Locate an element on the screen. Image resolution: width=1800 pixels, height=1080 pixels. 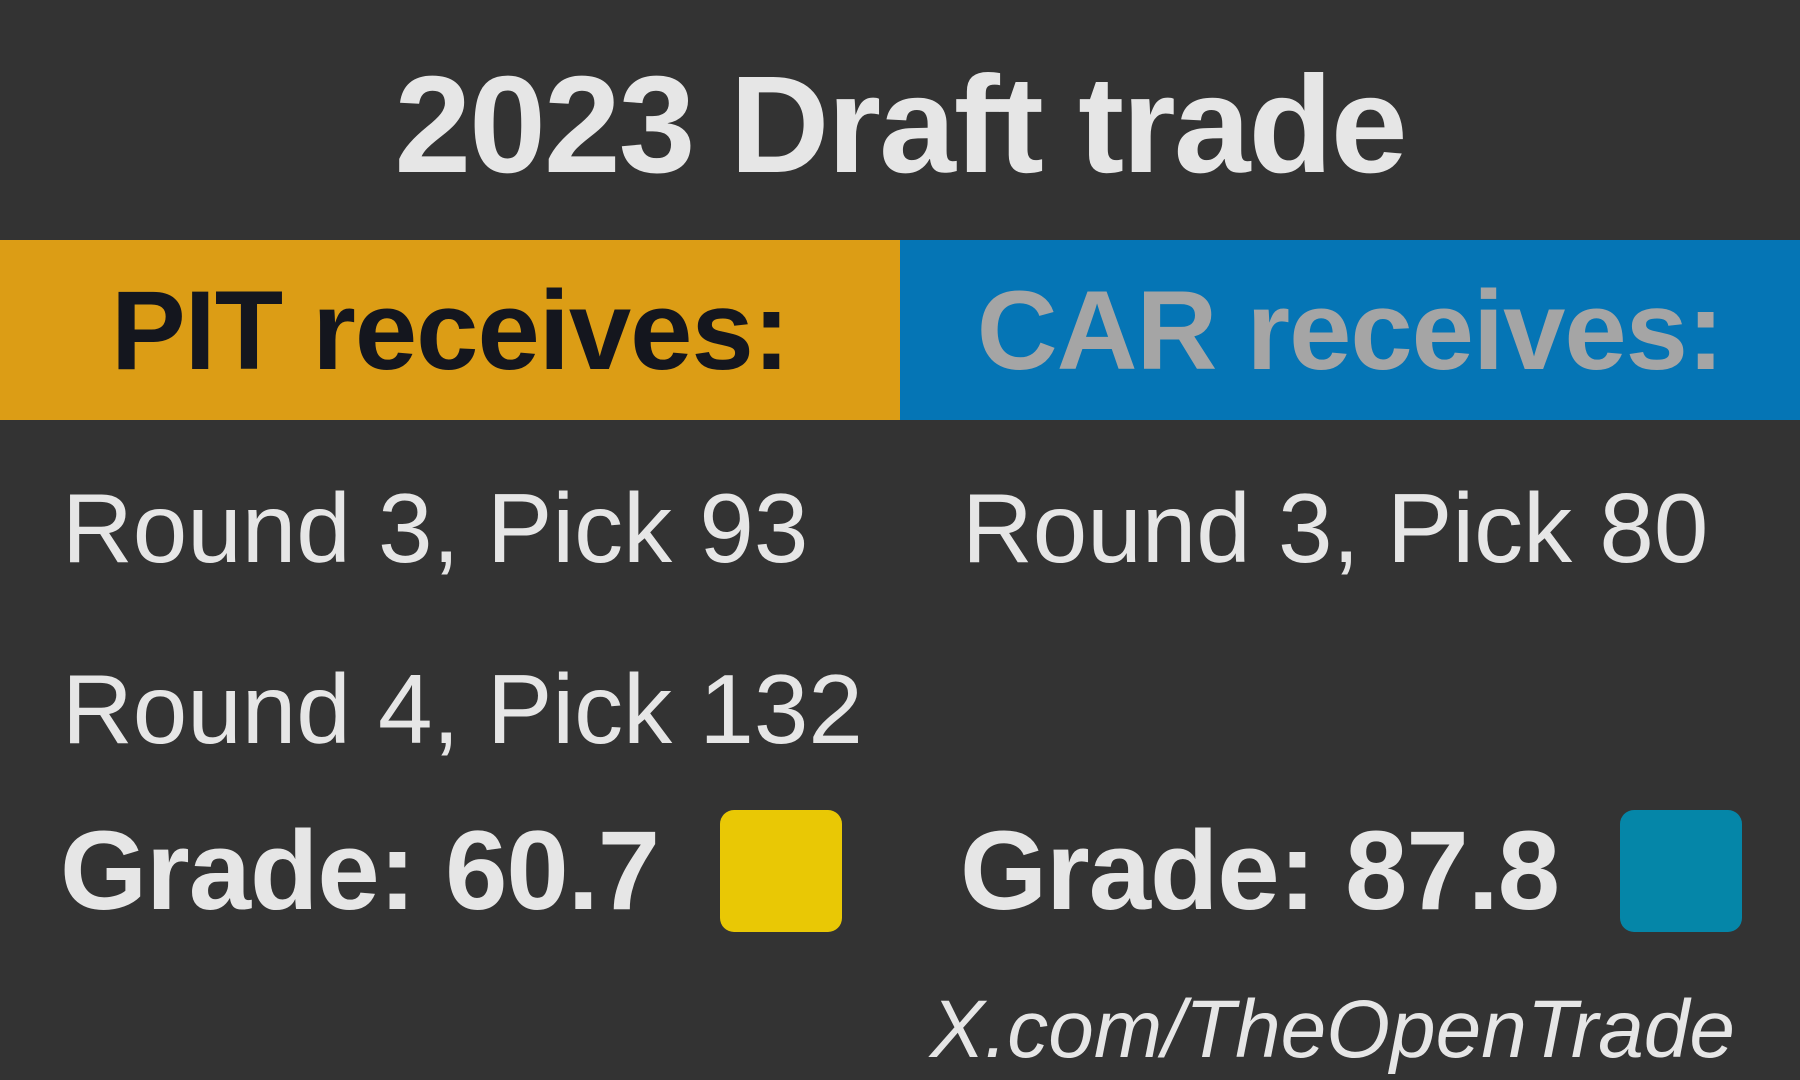
car-header: CAR receives: is located at coordinates (1350, 330).